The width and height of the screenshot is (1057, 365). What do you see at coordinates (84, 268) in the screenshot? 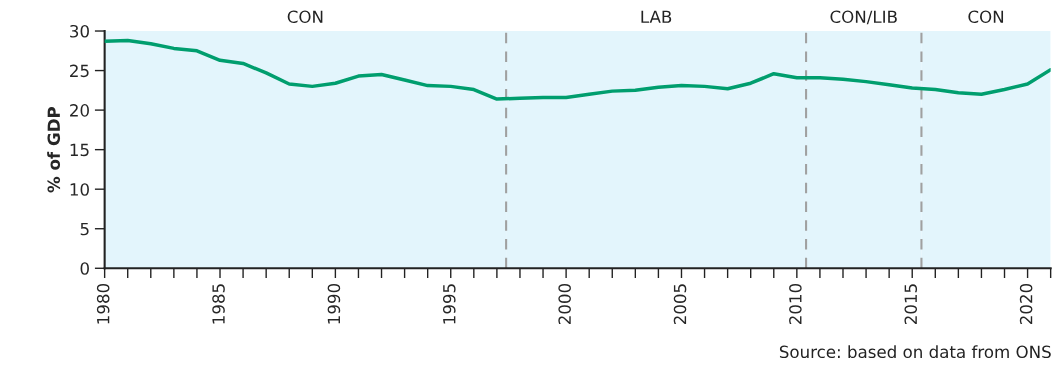
I see `y-tick-label: 0` at bounding box center [84, 268].